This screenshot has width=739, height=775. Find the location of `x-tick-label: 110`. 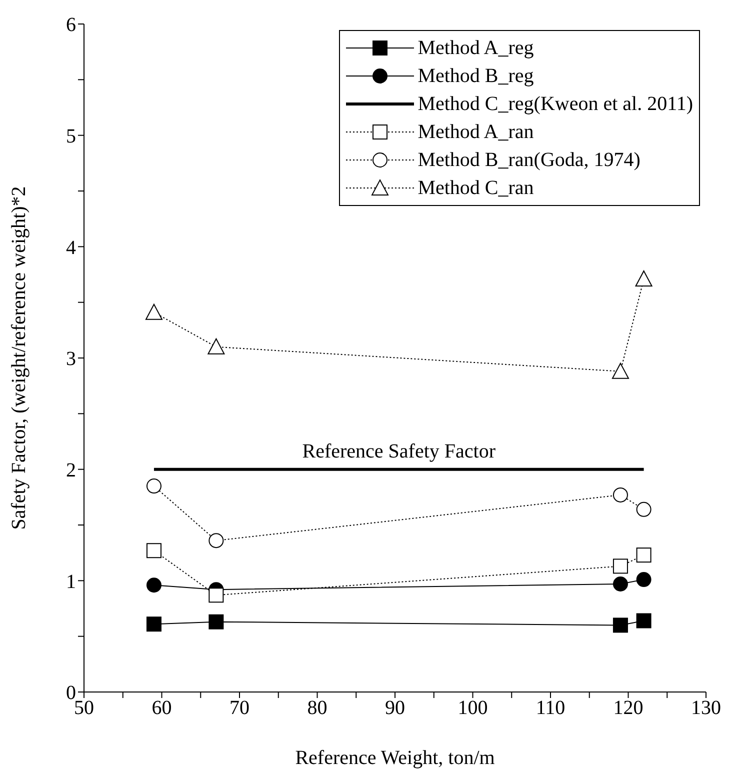

x-tick-label: 110 is located at coordinates (551, 708).